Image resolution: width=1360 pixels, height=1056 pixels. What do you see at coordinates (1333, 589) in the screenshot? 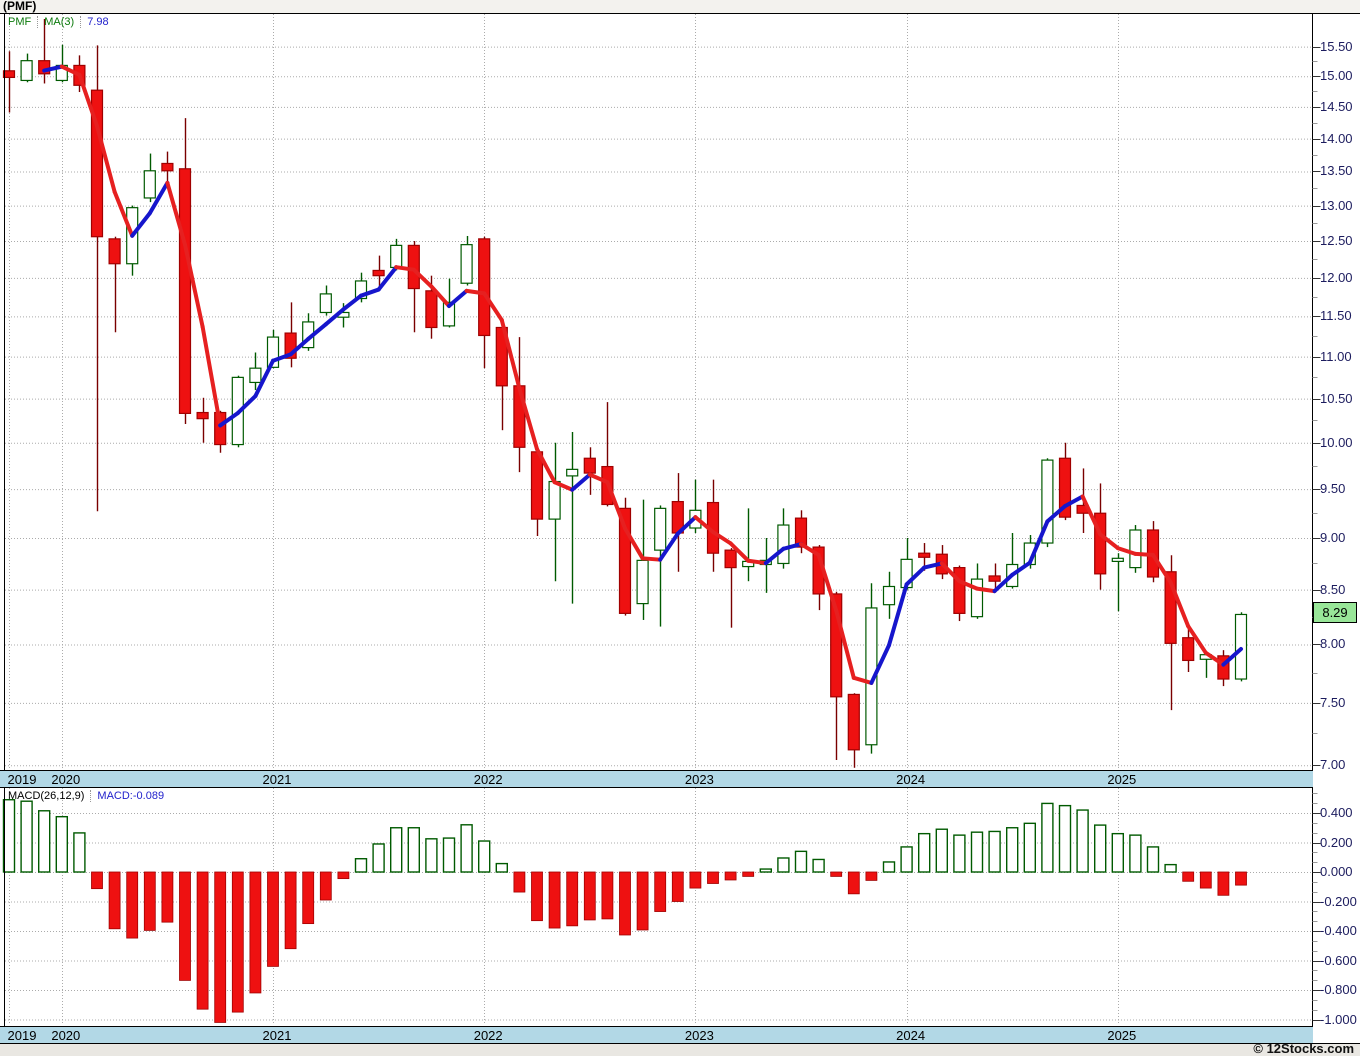
I see `price-axis-label: 8.50` at bounding box center [1333, 589].